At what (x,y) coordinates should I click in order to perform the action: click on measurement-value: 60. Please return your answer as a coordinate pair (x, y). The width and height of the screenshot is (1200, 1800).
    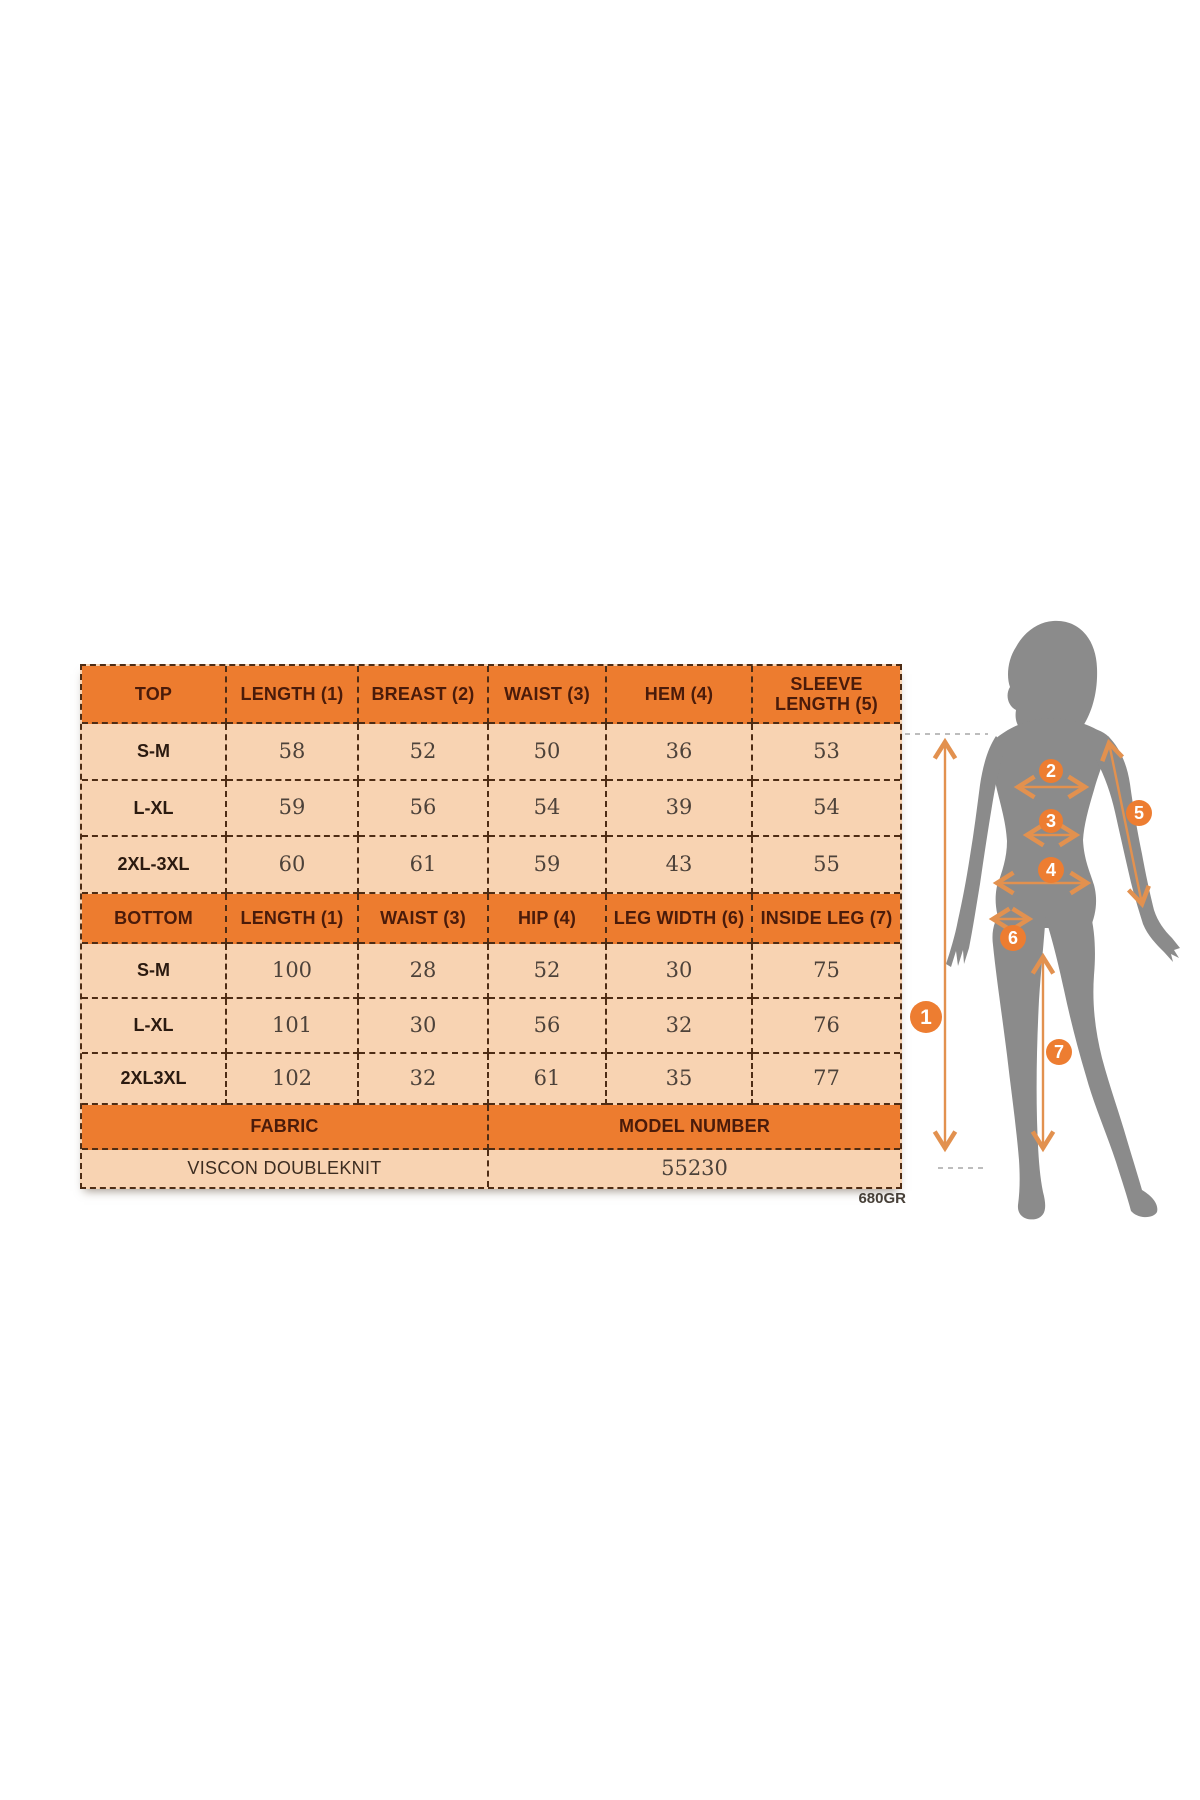
    Looking at the image, I should click on (293, 865).